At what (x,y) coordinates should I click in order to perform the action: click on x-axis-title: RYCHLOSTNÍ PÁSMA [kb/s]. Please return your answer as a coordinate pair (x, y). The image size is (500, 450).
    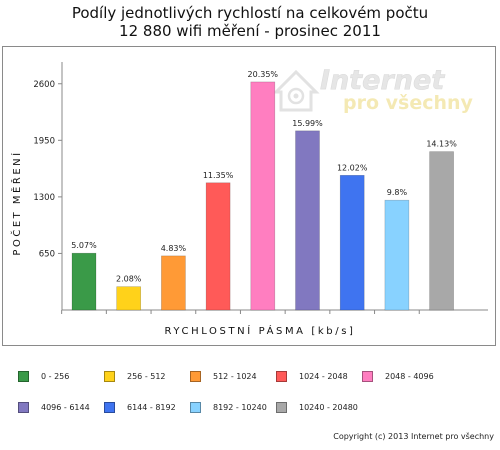
    Looking at the image, I should click on (259, 330).